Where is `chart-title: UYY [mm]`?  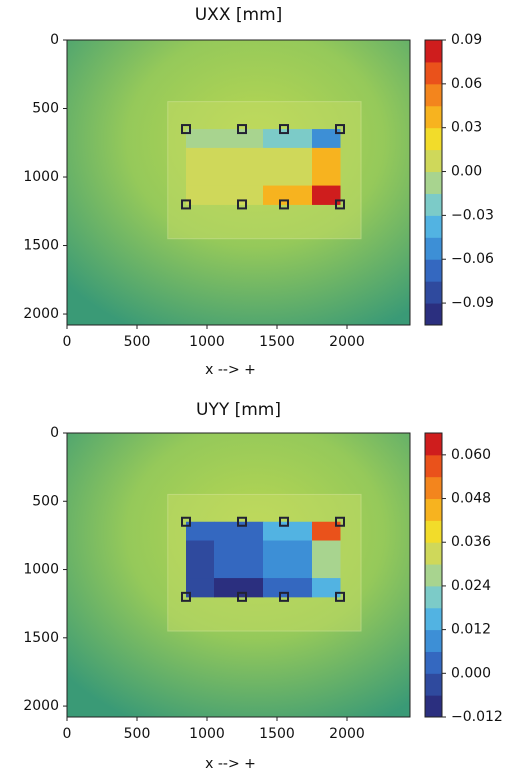
chart-title: UYY [mm] is located at coordinates (238, 410).